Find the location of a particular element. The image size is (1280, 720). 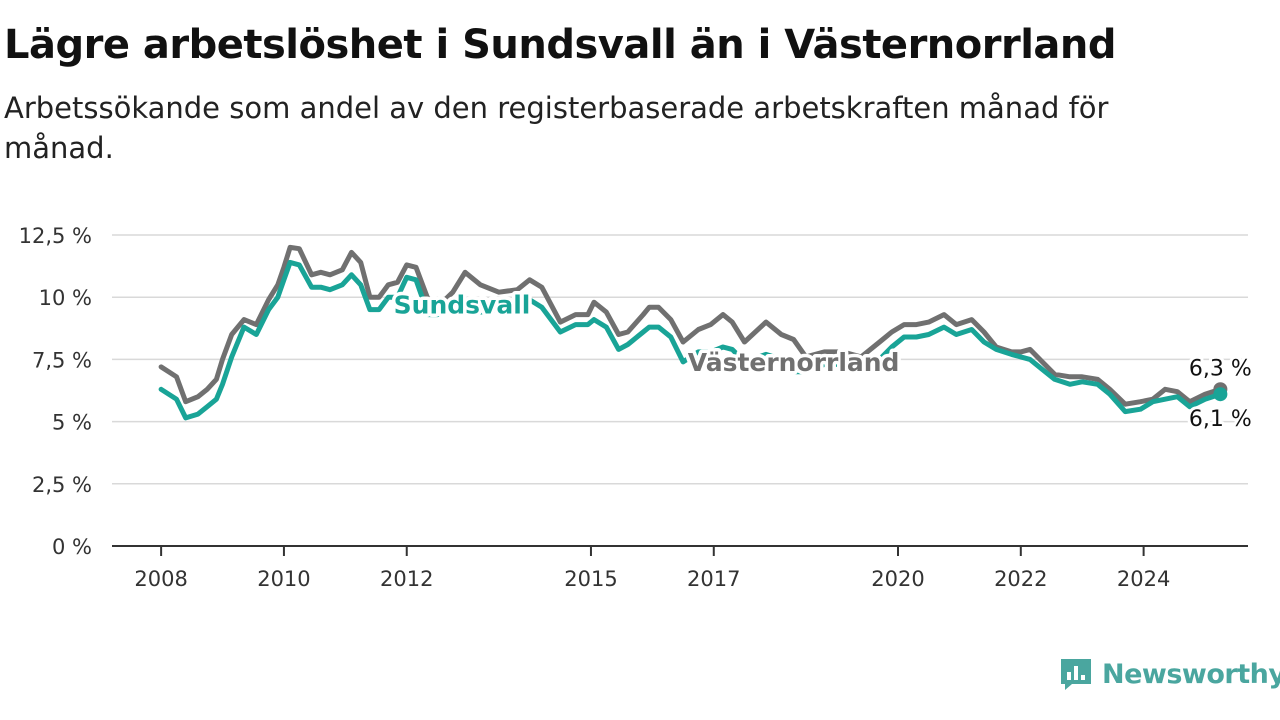

y-tick-label: 12,5 % is located at coordinates (55, 236).